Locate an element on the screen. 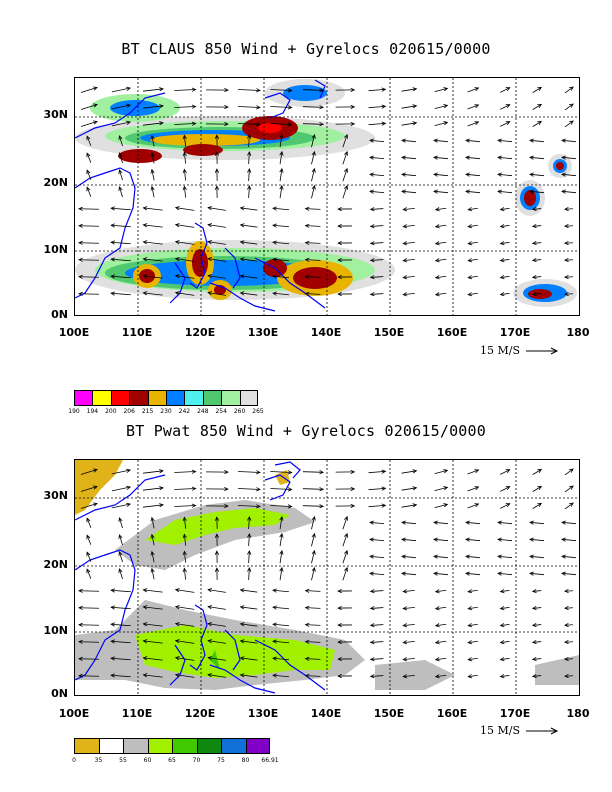 This screenshot has height=792, width=612. x-tick-label: 120E is located at coordinates (200, 713).